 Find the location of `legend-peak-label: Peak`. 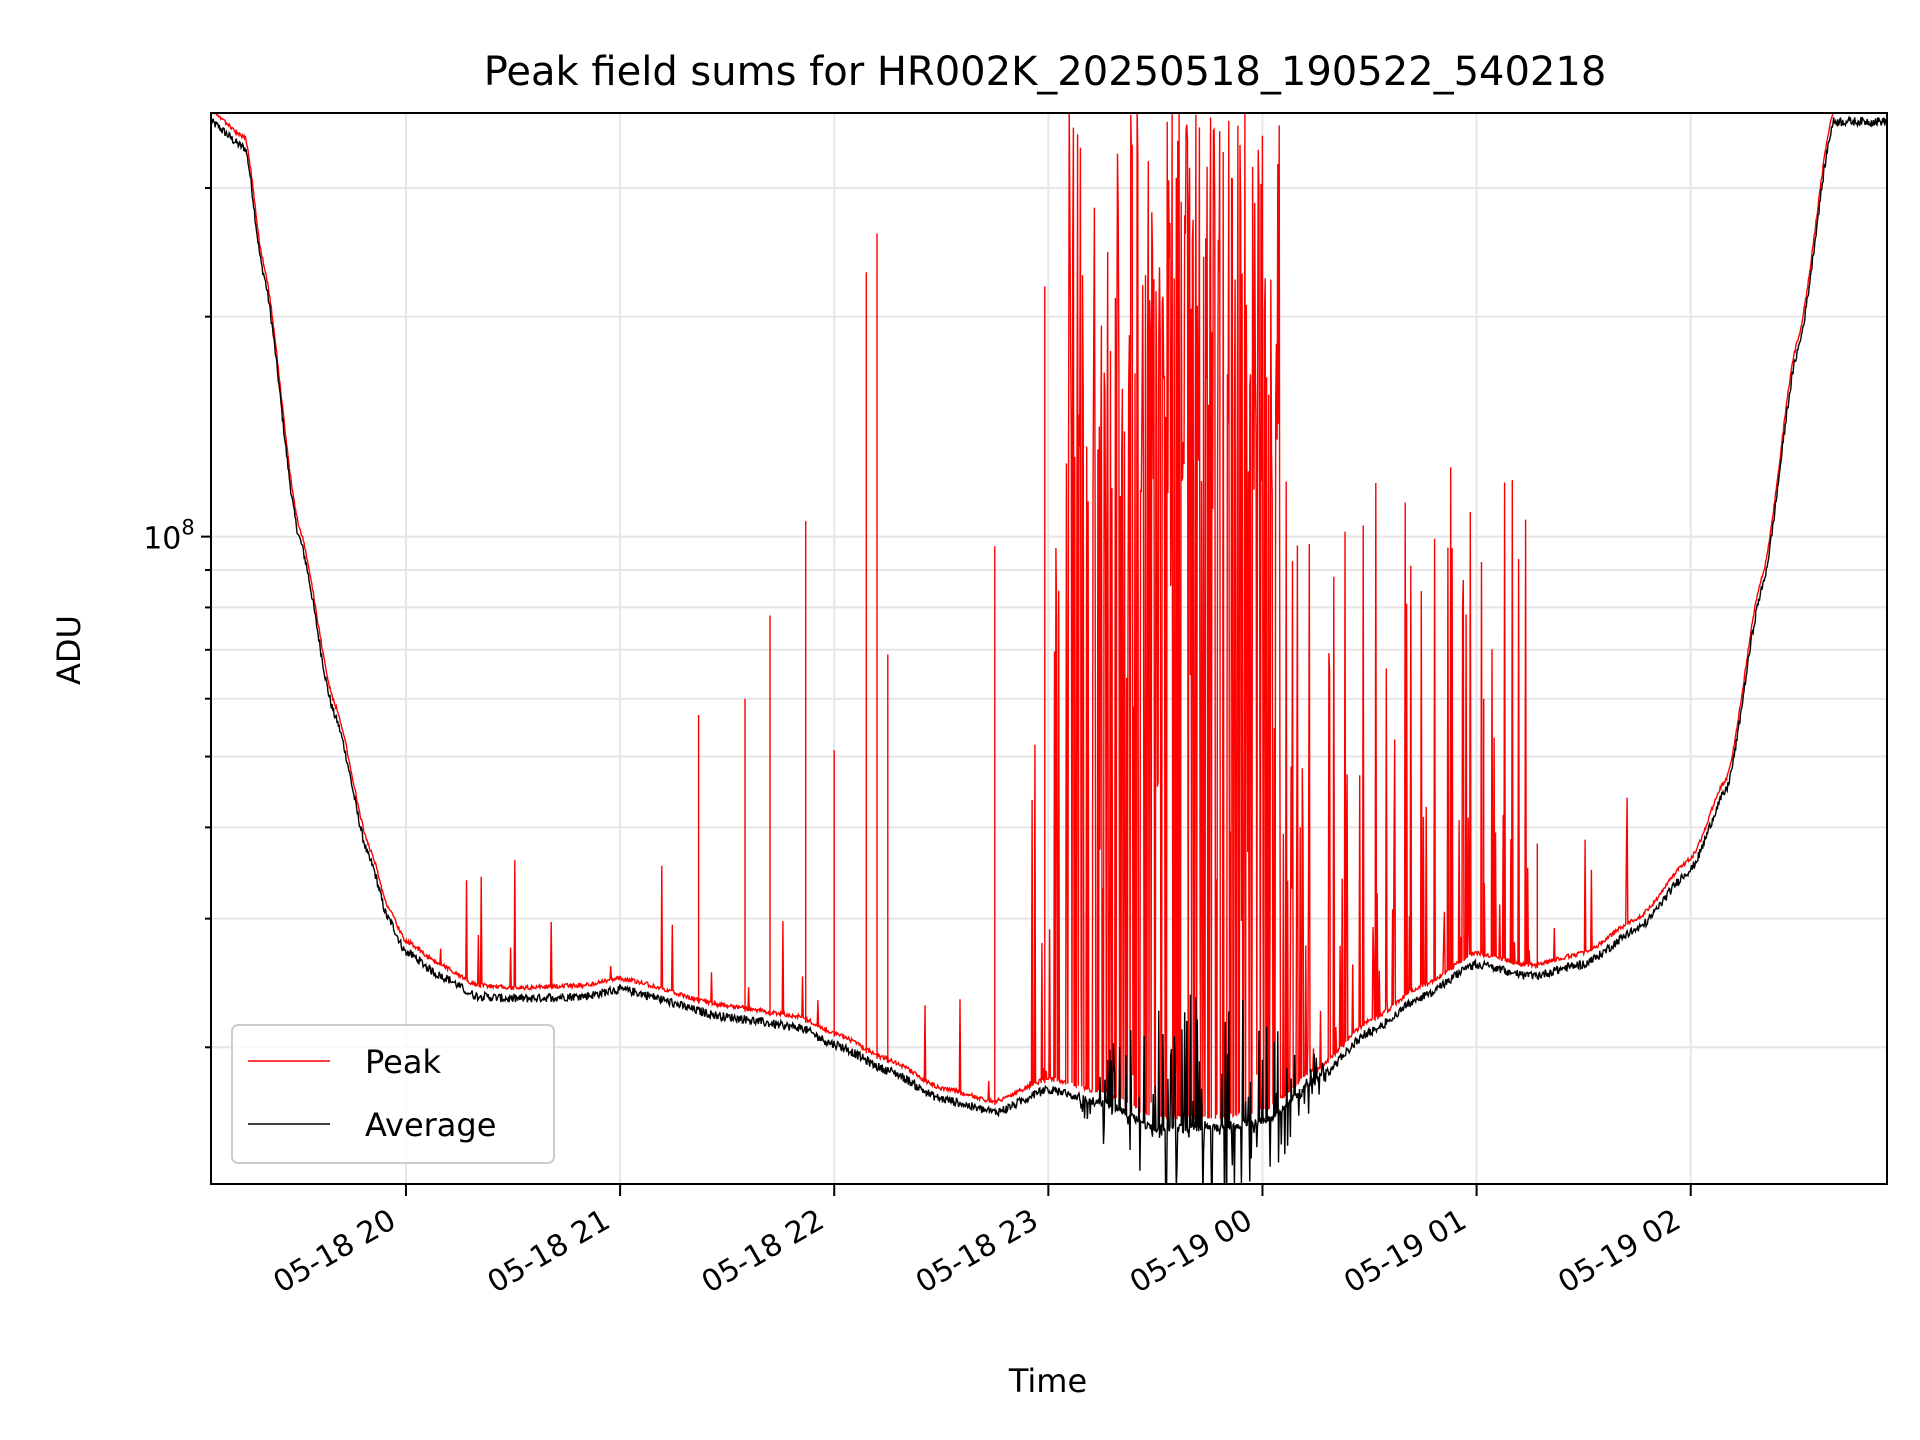

legend-peak-label: Peak is located at coordinates (403, 1062).